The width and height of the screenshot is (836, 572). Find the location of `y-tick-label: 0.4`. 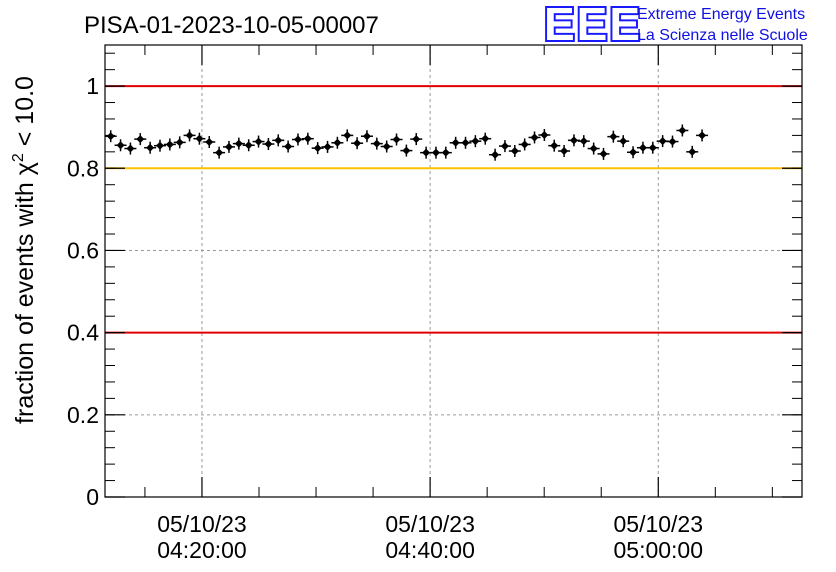

y-tick-label: 0.4 is located at coordinates (83, 333).